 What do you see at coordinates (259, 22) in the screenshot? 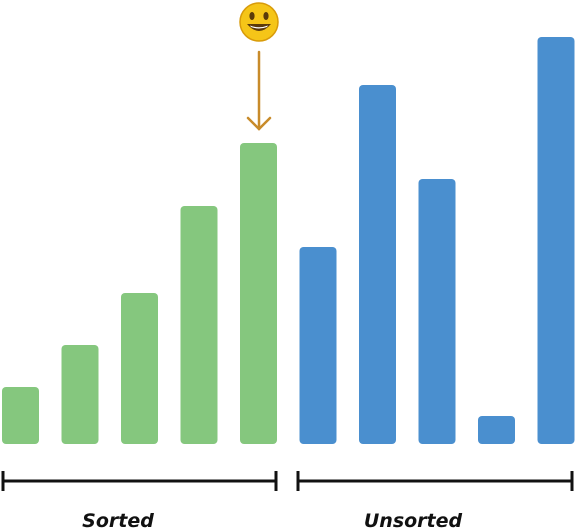
I see `smiley` at bounding box center [259, 22].